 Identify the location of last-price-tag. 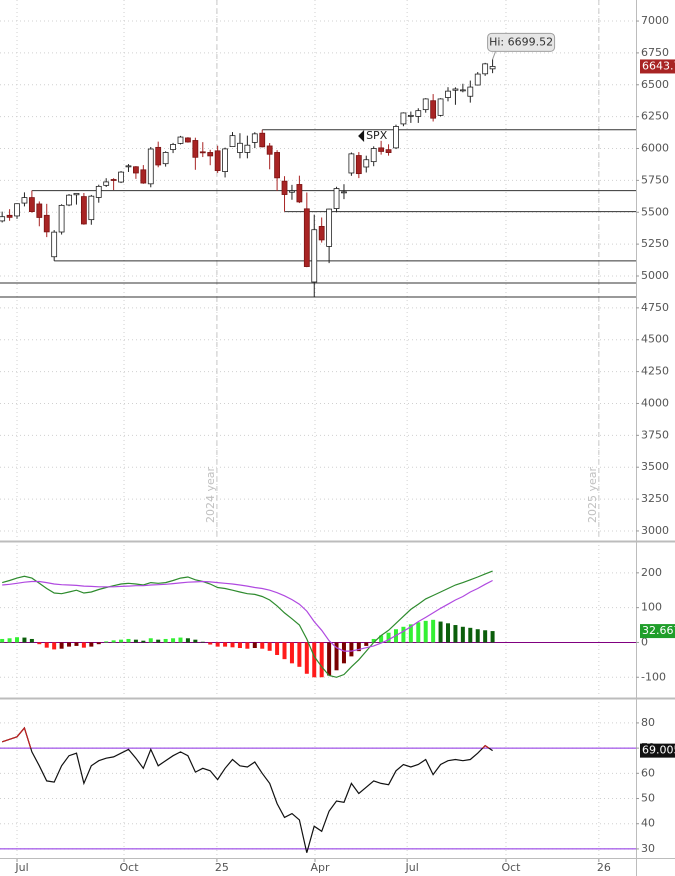
(657, 66).